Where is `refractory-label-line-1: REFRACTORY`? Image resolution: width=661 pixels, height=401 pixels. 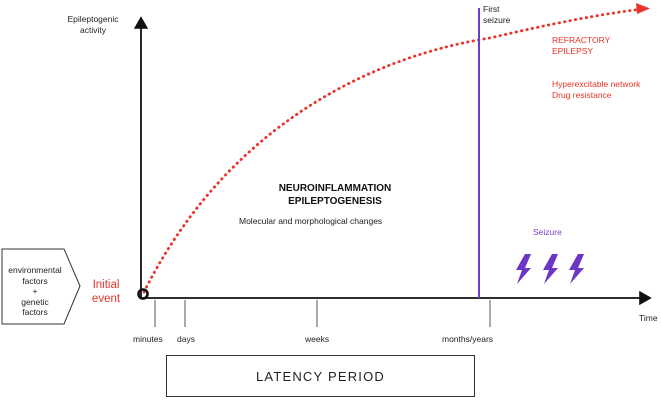
refractory-label-line-1: REFRACTORY is located at coordinates (581, 40).